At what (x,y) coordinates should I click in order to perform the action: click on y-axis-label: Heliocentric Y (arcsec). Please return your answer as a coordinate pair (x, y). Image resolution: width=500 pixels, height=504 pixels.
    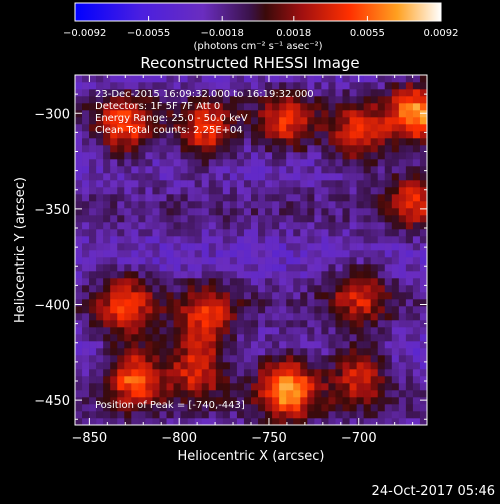
    Looking at the image, I should click on (20, 250).